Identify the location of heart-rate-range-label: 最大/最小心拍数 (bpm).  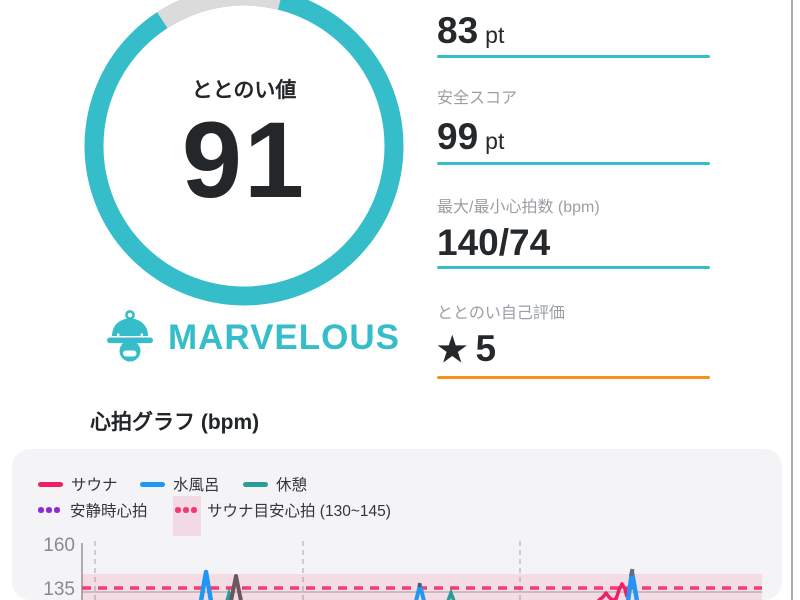
(518, 207).